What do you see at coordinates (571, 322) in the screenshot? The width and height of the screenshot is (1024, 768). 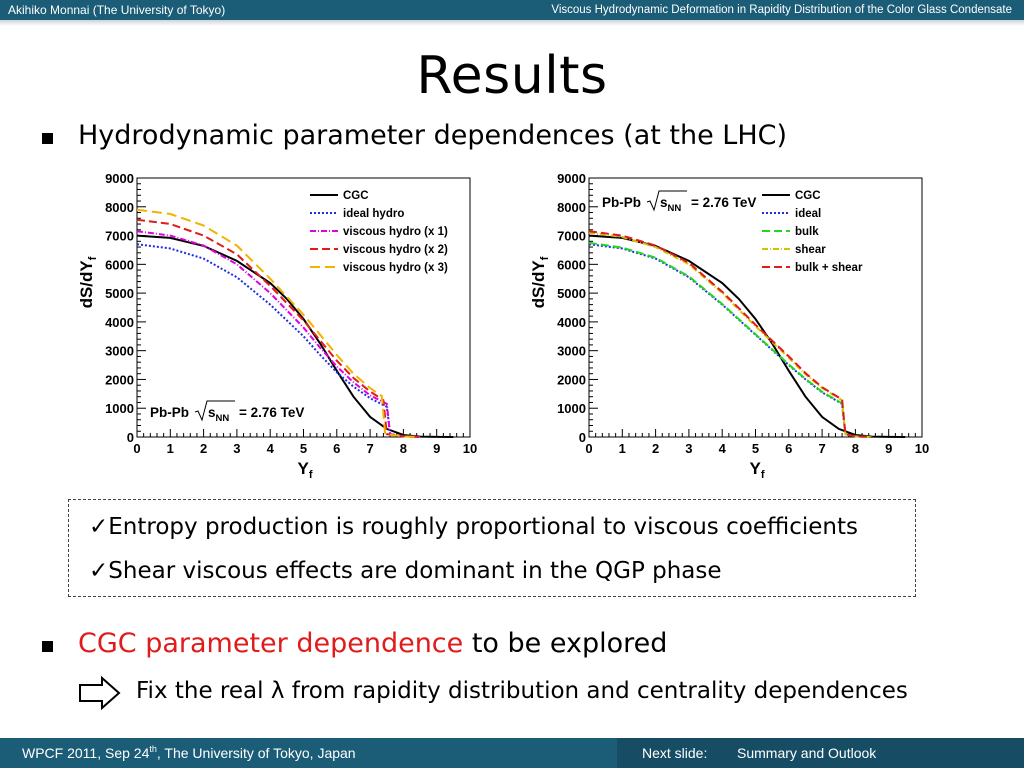 I see `y-tick-label: 4000` at bounding box center [571, 322].